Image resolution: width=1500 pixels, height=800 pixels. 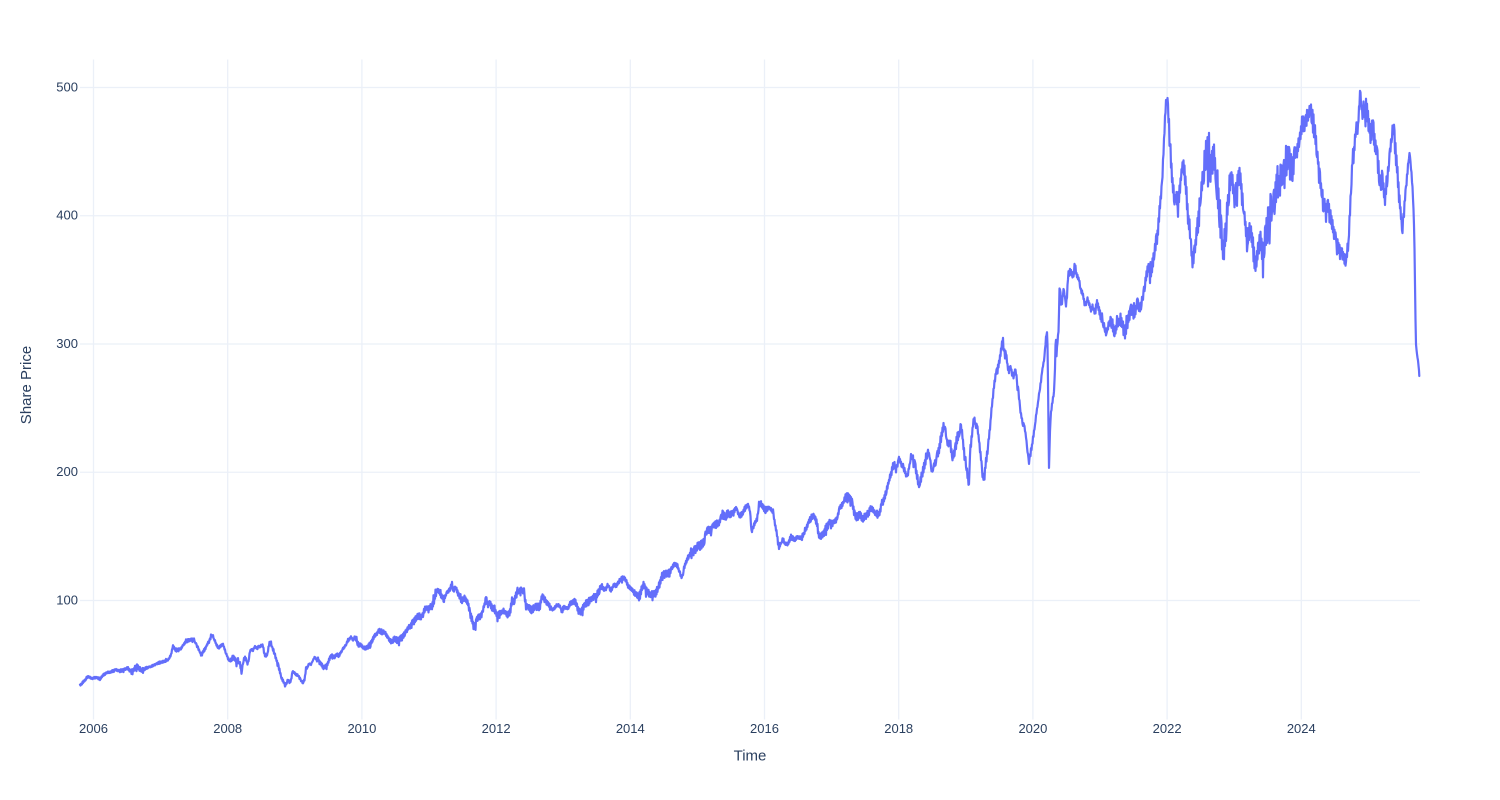 What do you see at coordinates (496, 728) in the screenshot?
I see `svg-text: 2012` at bounding box center [496, 728].